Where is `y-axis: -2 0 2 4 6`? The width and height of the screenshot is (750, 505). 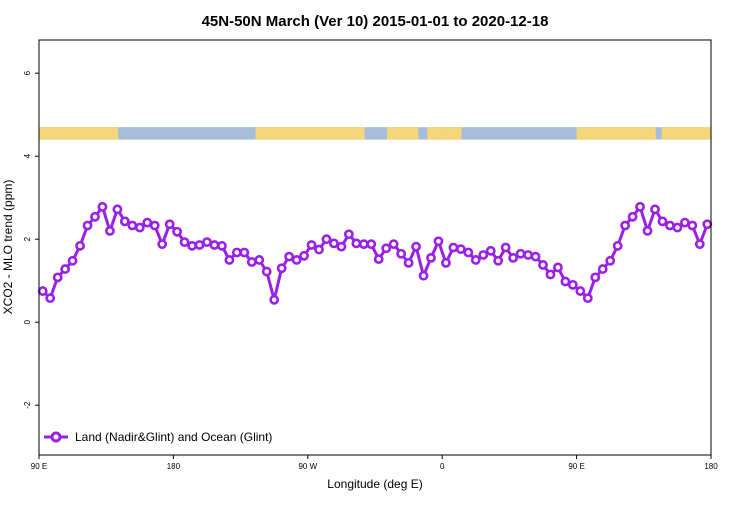
y-axis: -2 0 2 4 6 is located at coordinates (31, 239).